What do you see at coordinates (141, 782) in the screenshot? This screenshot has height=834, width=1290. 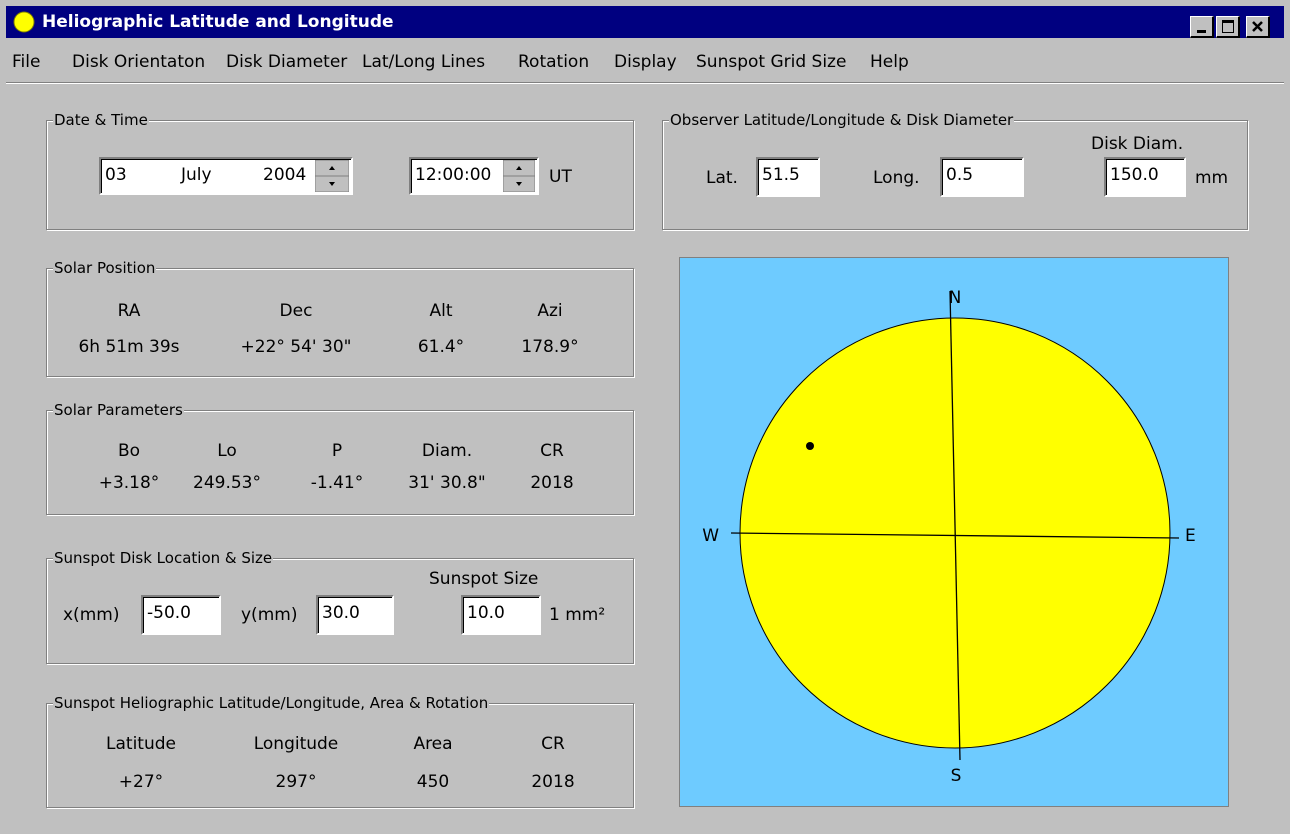 I see `value: +27°` at bounding box center [141, 782].